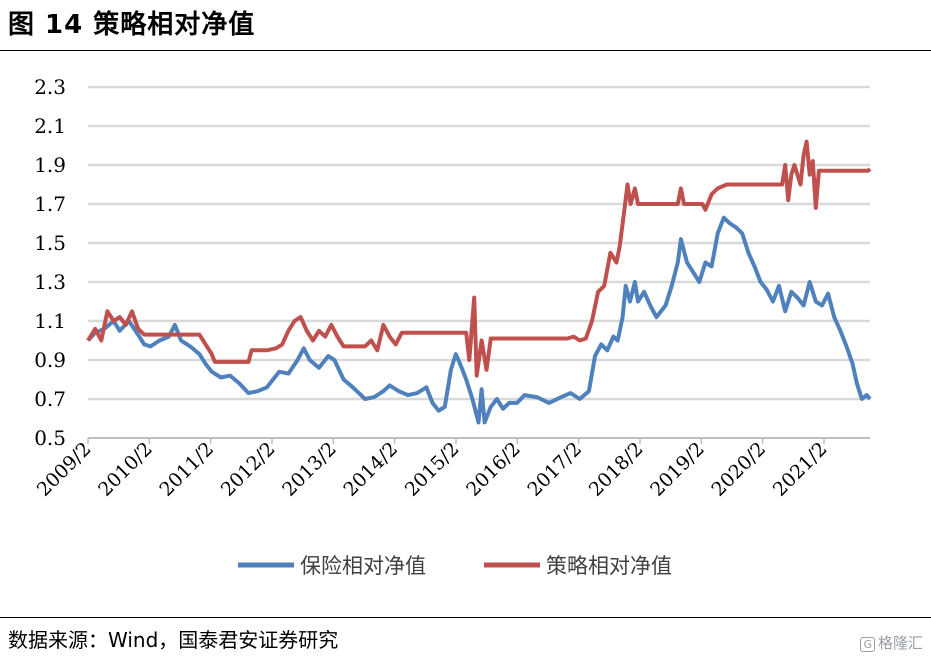 Image resolution: width=931 pixels, height=661 pixels. I want to click on legend: 保险相对净值 策略相对净值, so click(455, 566).